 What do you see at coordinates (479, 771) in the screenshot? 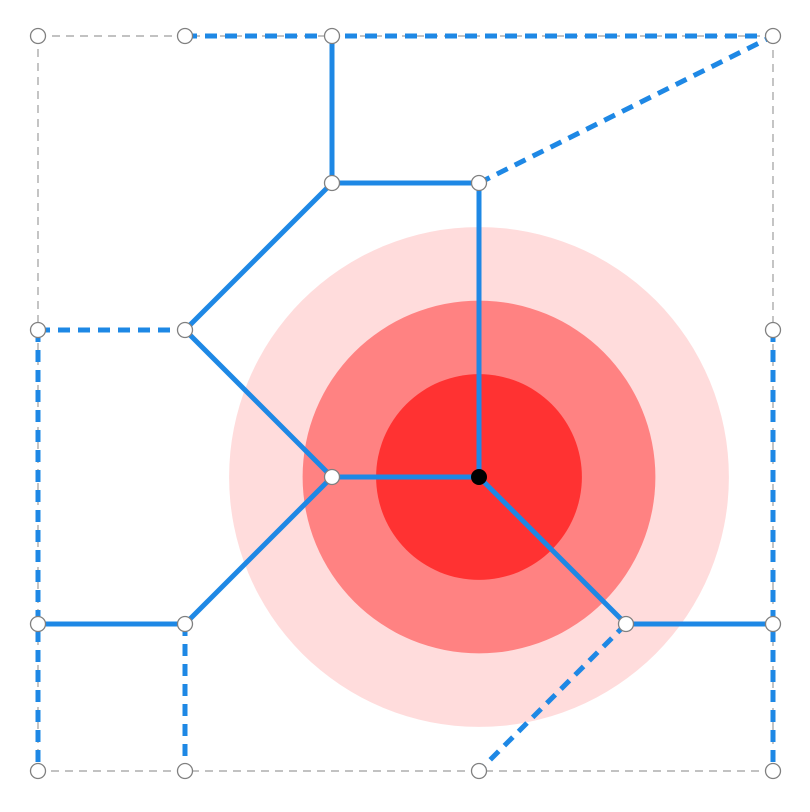
I see `node-b3` at bounding box center [479, 771].